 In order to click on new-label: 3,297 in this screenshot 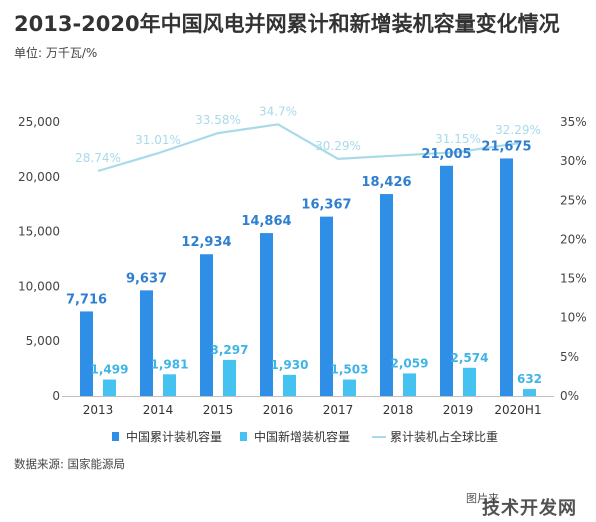, I will do `click(230, 350)`.